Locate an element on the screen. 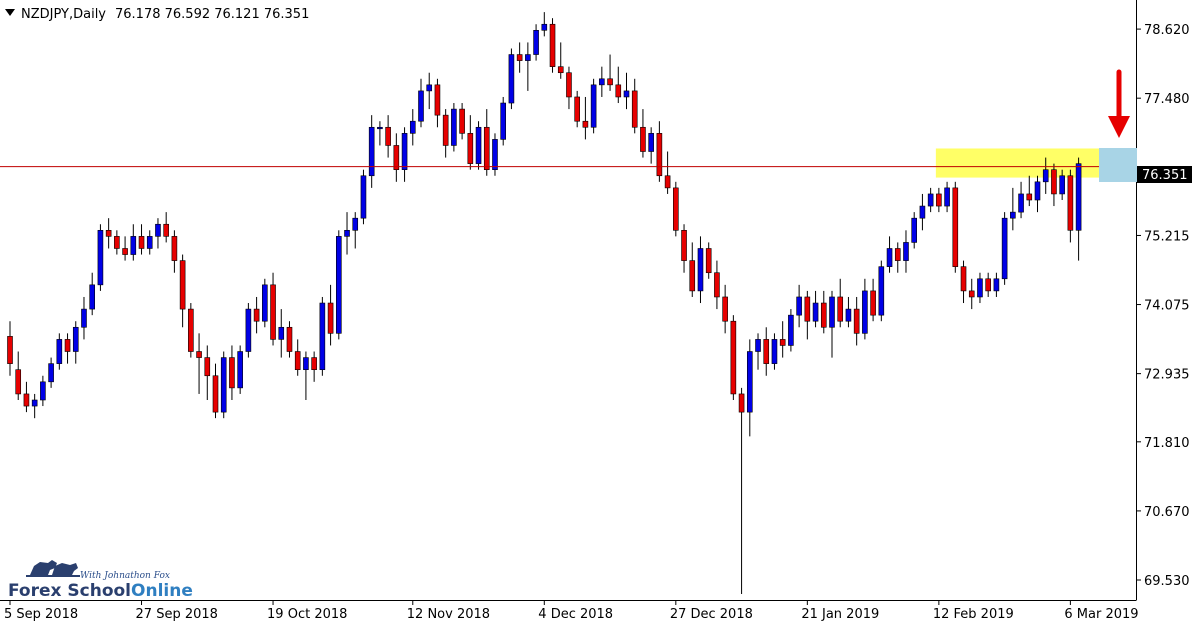 Image resolution: width=1200 pixels, height=627 pixels. x-tick-label: 12 Nov 2018 is located at coordinates (448, 614).